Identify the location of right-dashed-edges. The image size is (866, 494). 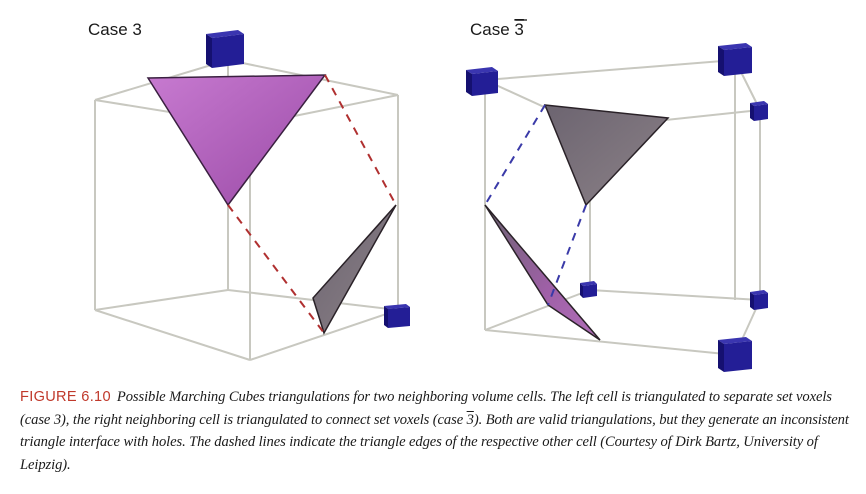
(535, 205).